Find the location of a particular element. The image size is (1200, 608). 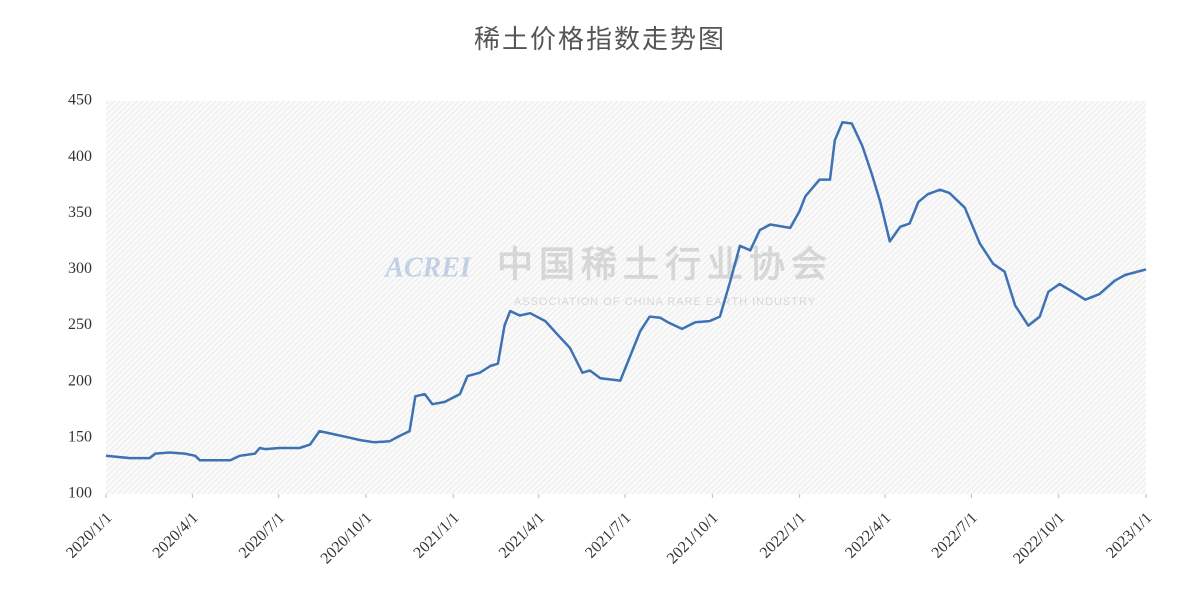

watermark-name: 中国稀土行业协会 is located at coordinates (665, 264).